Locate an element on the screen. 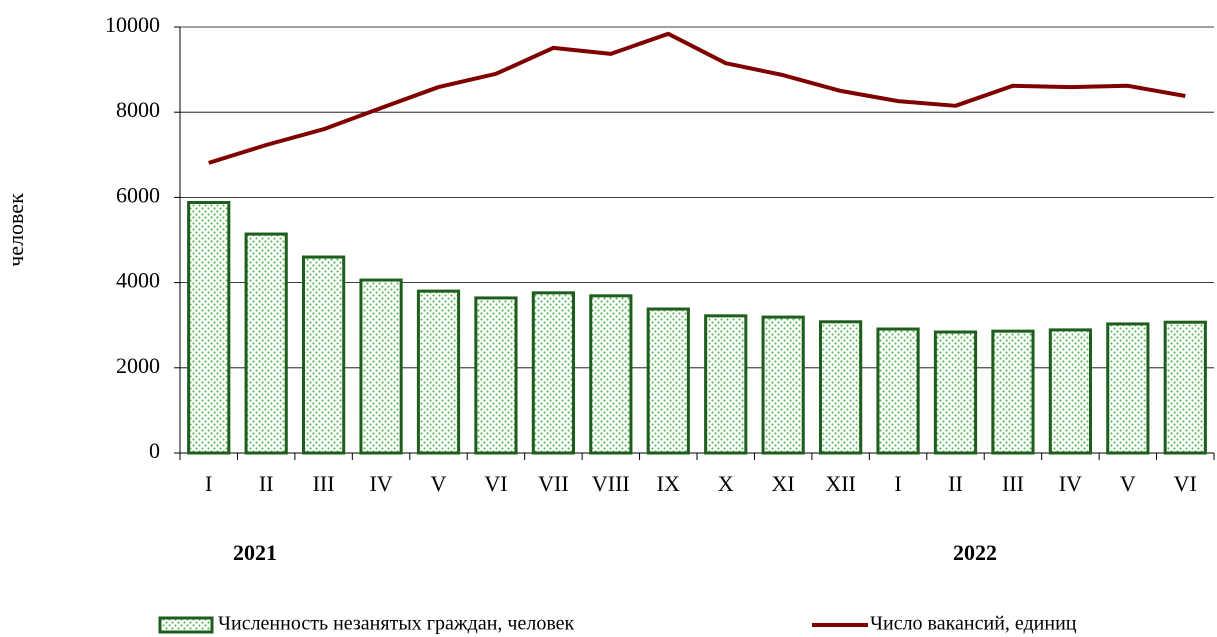 The height and width of the screenshot is (637, 1217). x-tick-label: IX is located at coordinates (668, 483).